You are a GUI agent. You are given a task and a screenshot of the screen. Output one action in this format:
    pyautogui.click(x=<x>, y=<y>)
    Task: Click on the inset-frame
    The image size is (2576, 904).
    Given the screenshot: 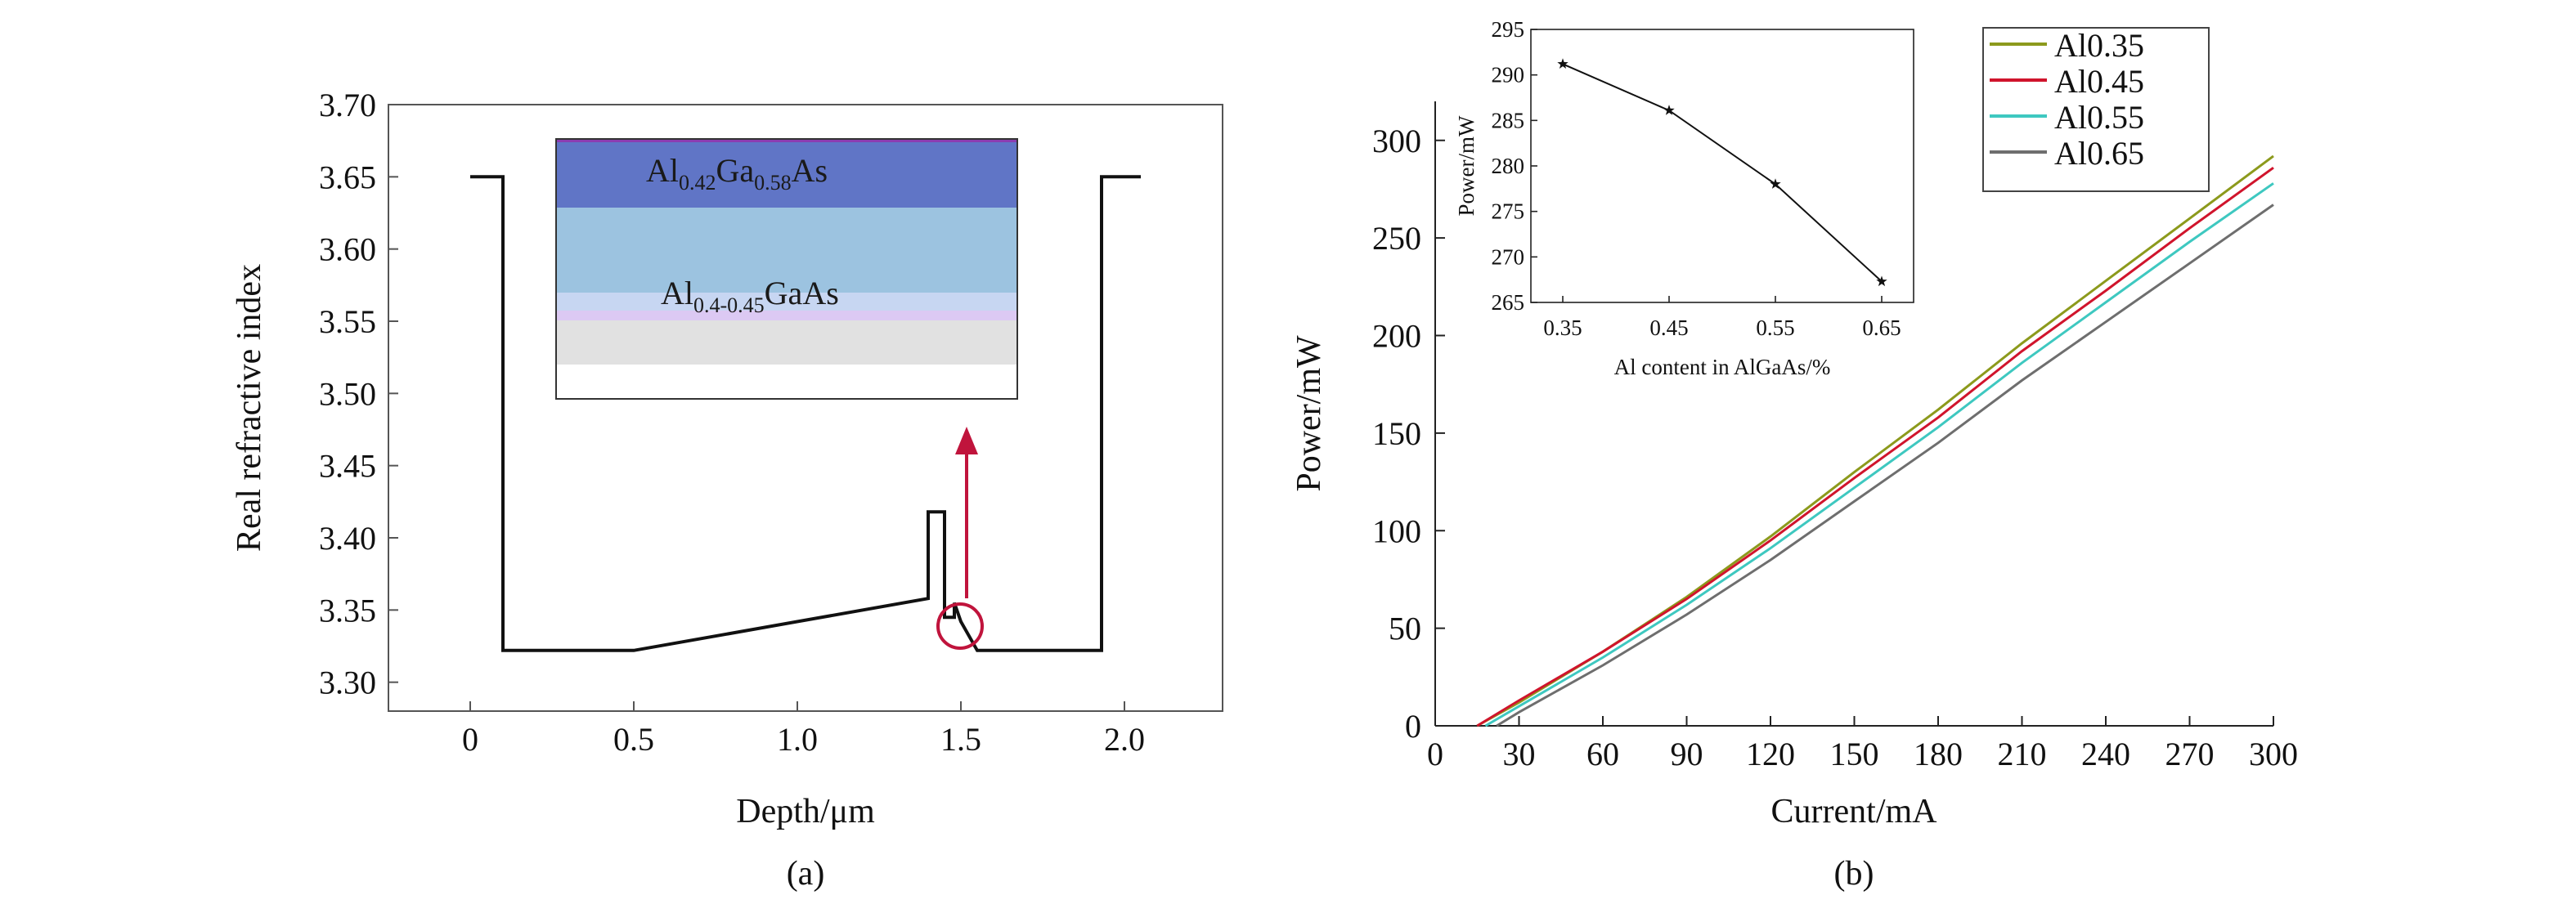 What is the action you would take?
    pyautogui.click(x=787, y=269)
    